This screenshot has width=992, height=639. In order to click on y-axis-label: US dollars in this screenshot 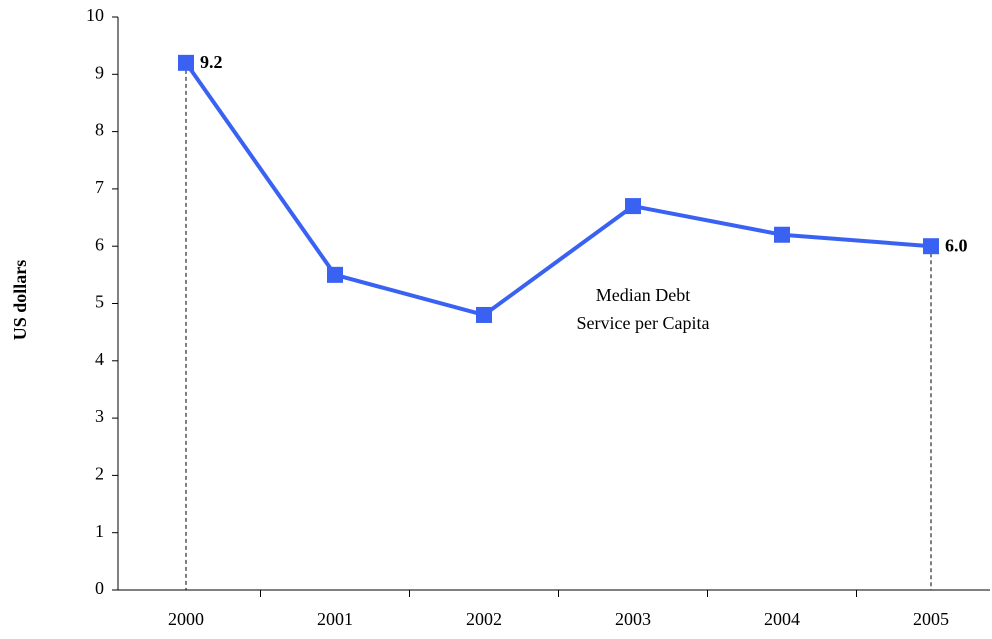, I will do `click(20, 300)`.